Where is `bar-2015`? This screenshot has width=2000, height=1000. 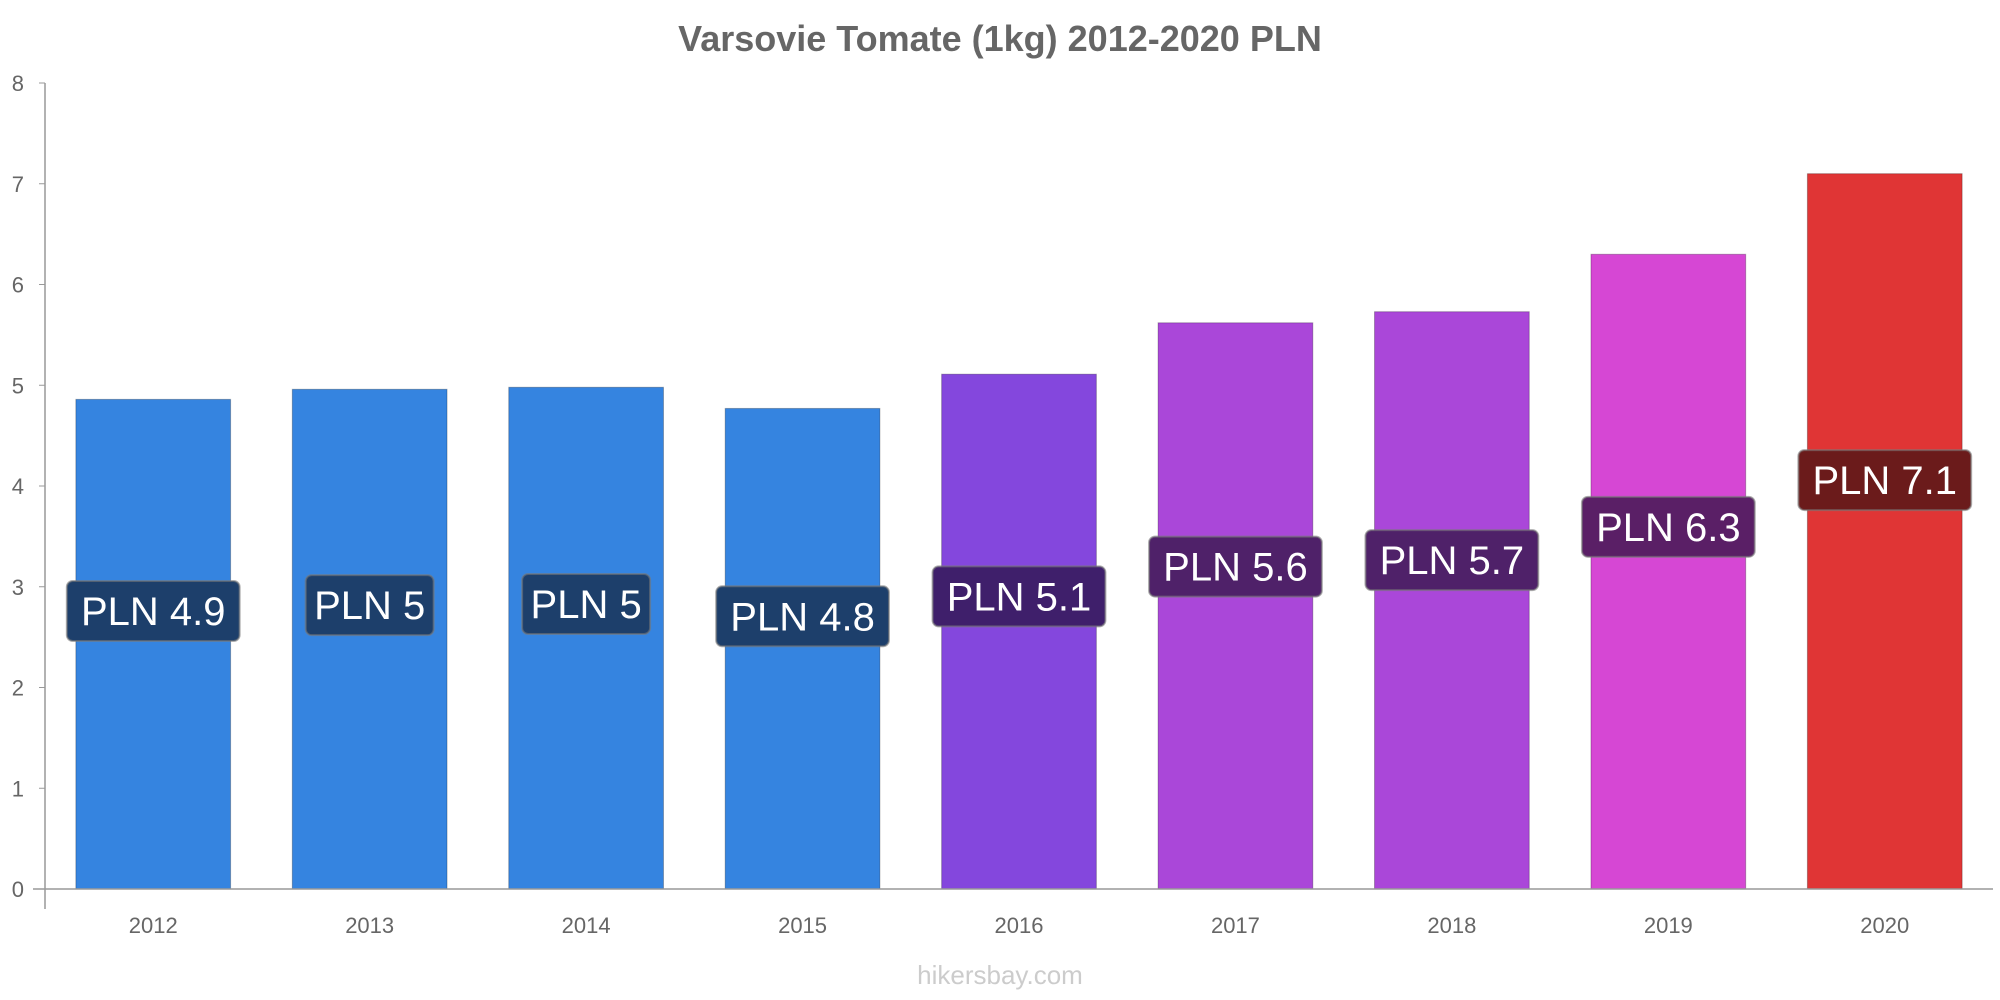 bar-2015 is located at coordinates (802, 648).